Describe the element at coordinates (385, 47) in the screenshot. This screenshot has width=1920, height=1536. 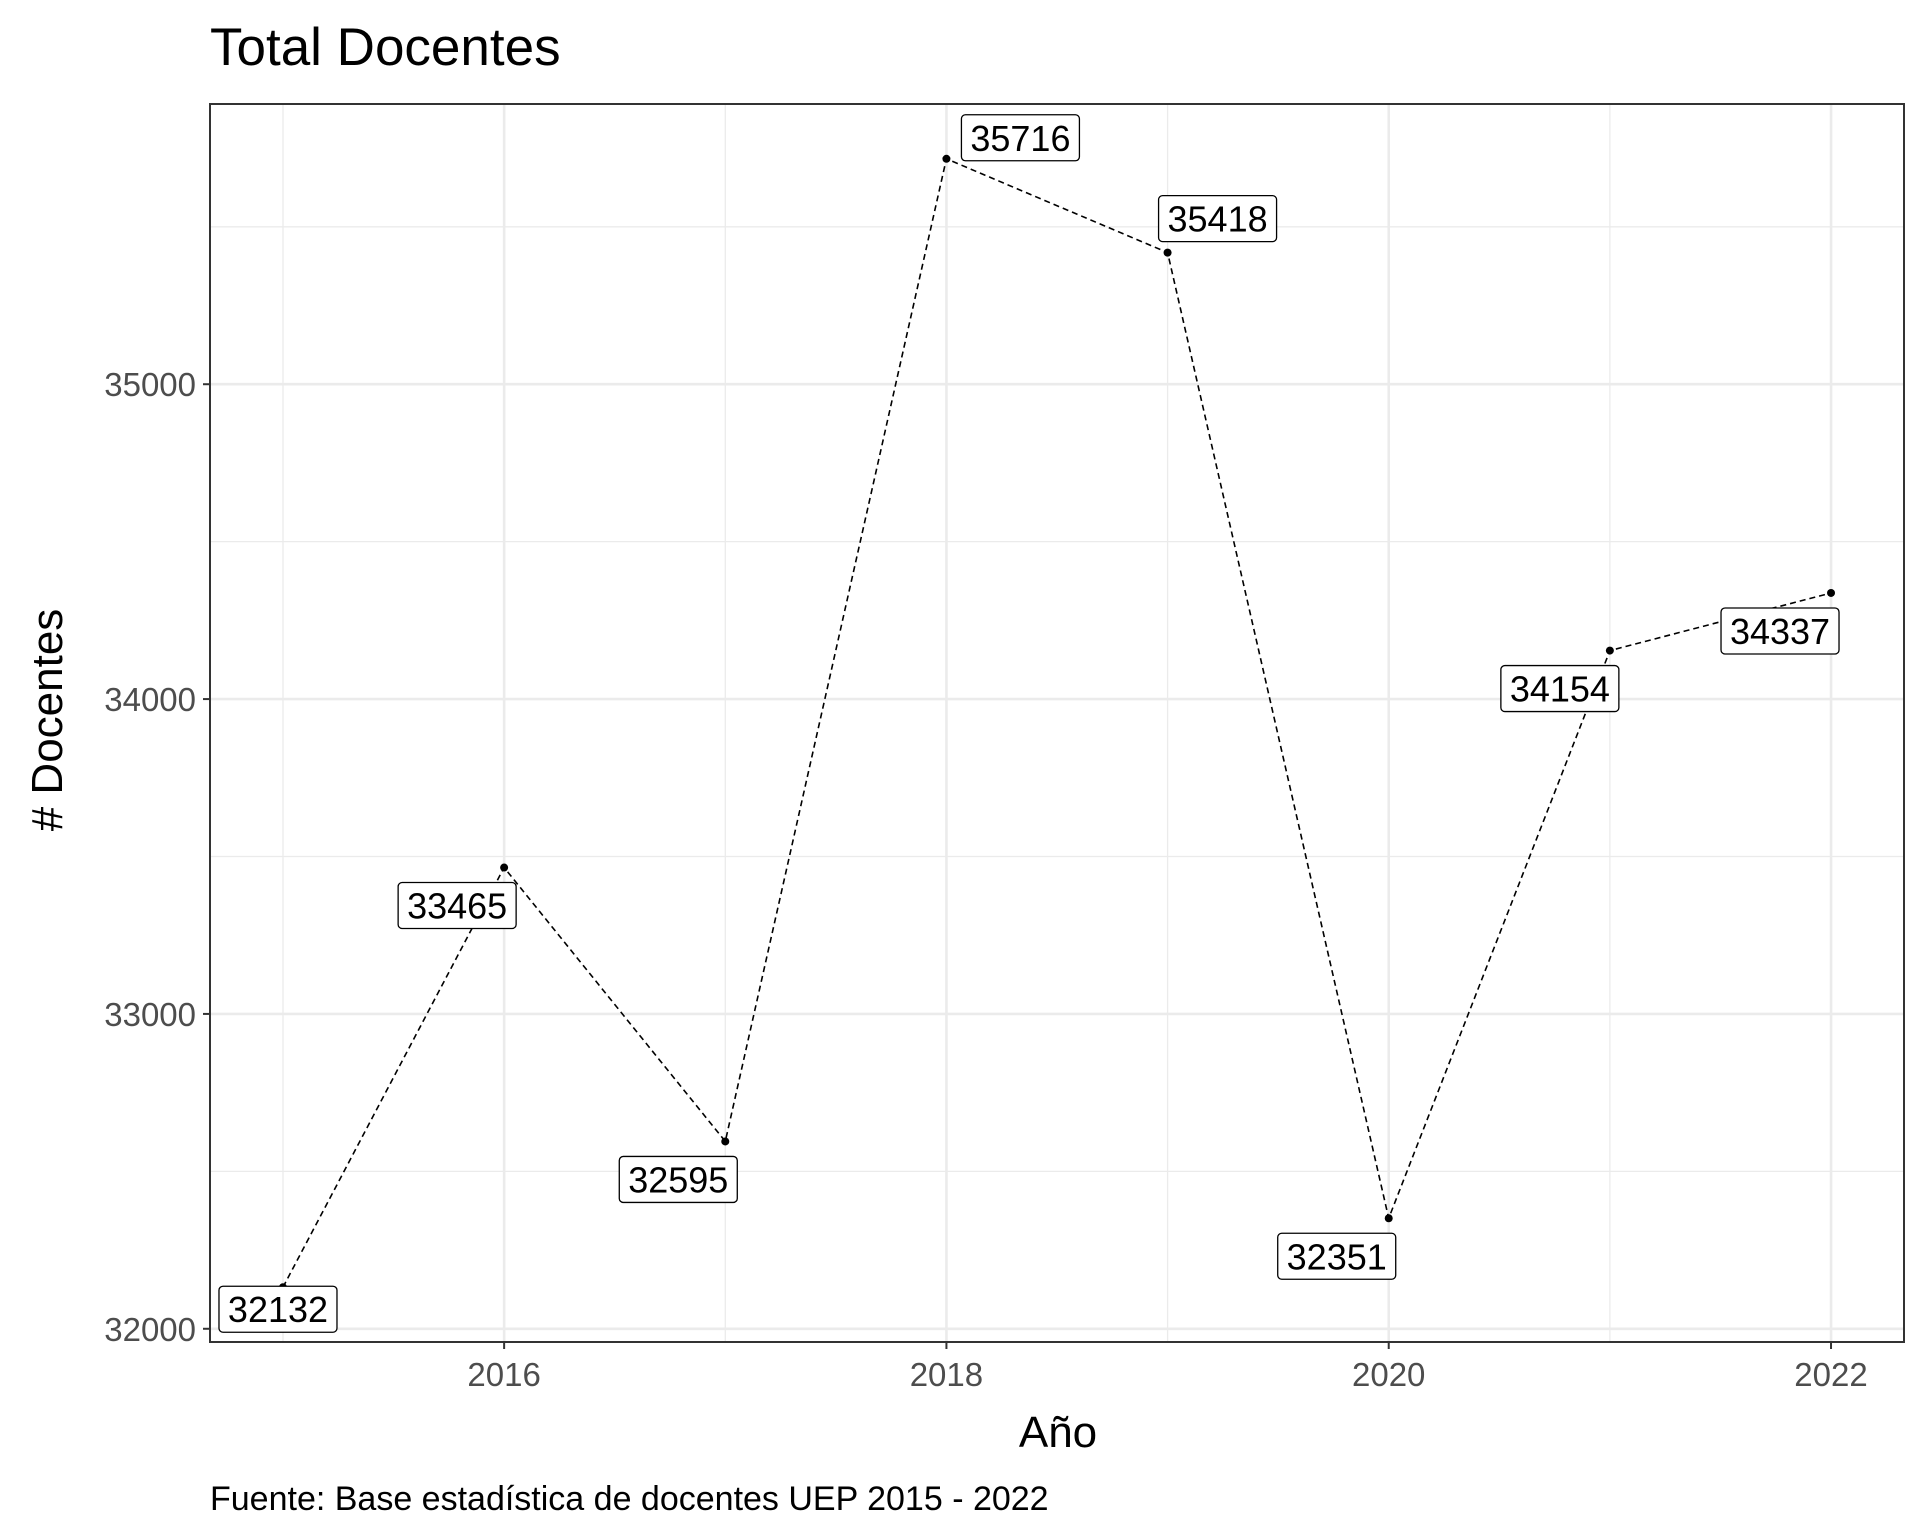
I see `chart-title: Total Docentes` at that location.